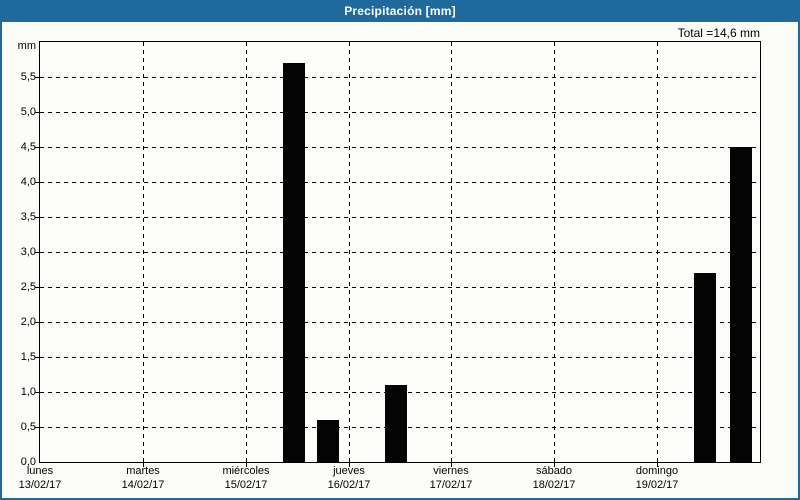 Image resolution: width=800 pixels, height=500 pixels. Describe the element at coordinates (40, 485) in the screenshot. I see `day-date: 13/02/17` at that location.